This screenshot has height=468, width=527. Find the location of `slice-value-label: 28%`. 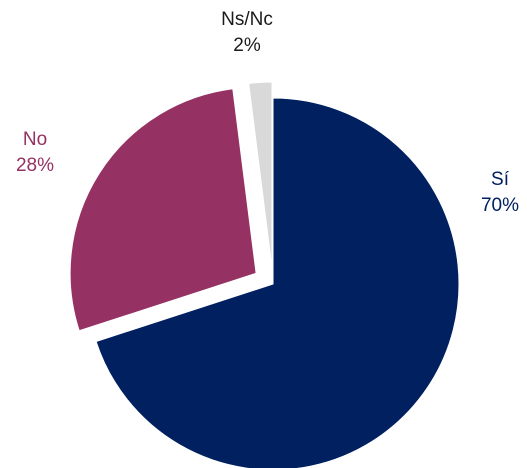

slice-value-label: 28% is located at coordinates (35, 165).